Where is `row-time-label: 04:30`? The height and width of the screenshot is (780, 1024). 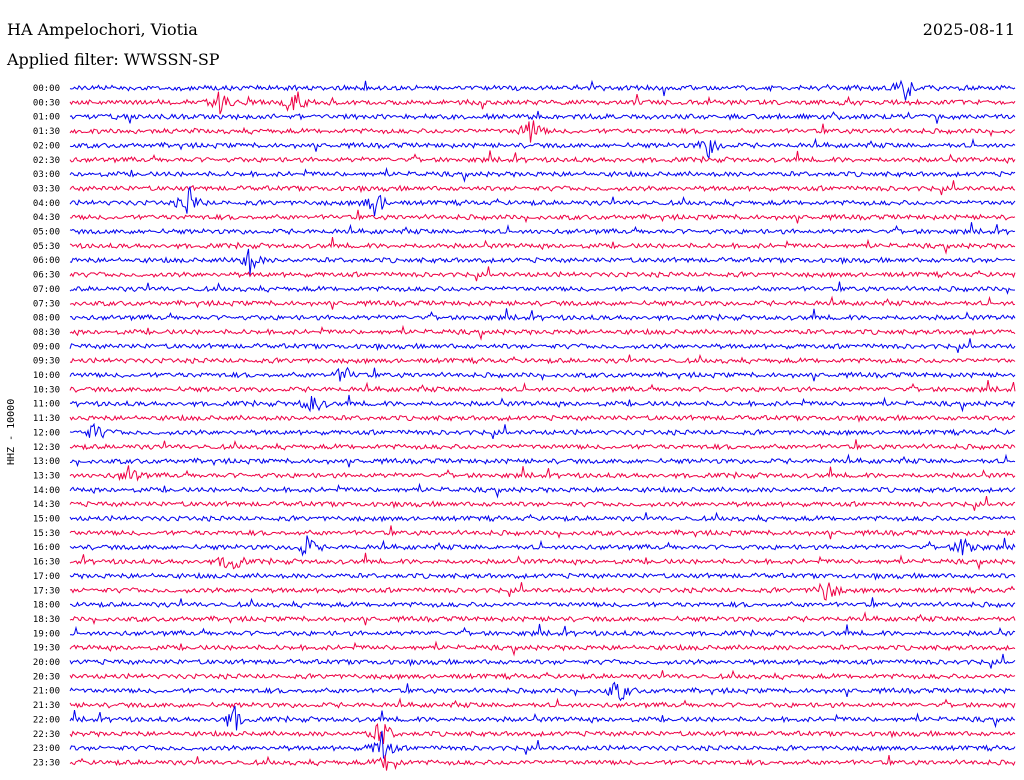 row-time-label: 04:30 is located at coordinates (46, 218).